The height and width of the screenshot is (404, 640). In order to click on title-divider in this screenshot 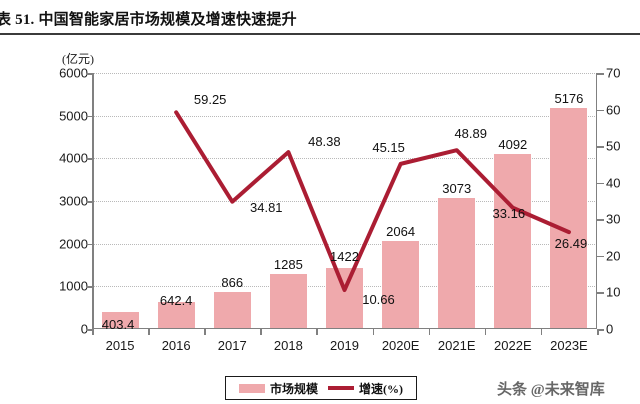, I will do `click(320, 34)`.